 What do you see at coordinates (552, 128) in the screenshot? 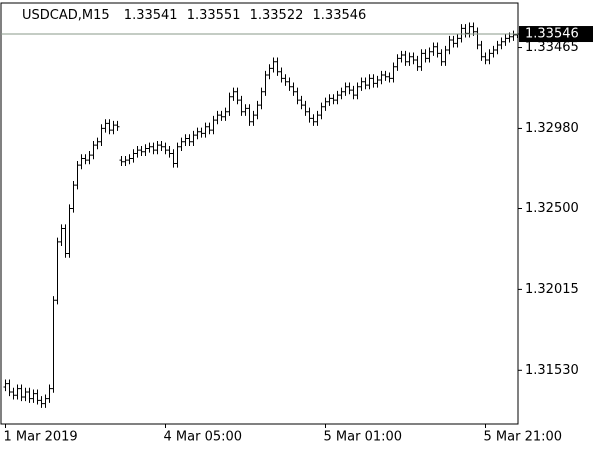
I see `y-tick-label: 1.32980` at bounding box center [552, 128].